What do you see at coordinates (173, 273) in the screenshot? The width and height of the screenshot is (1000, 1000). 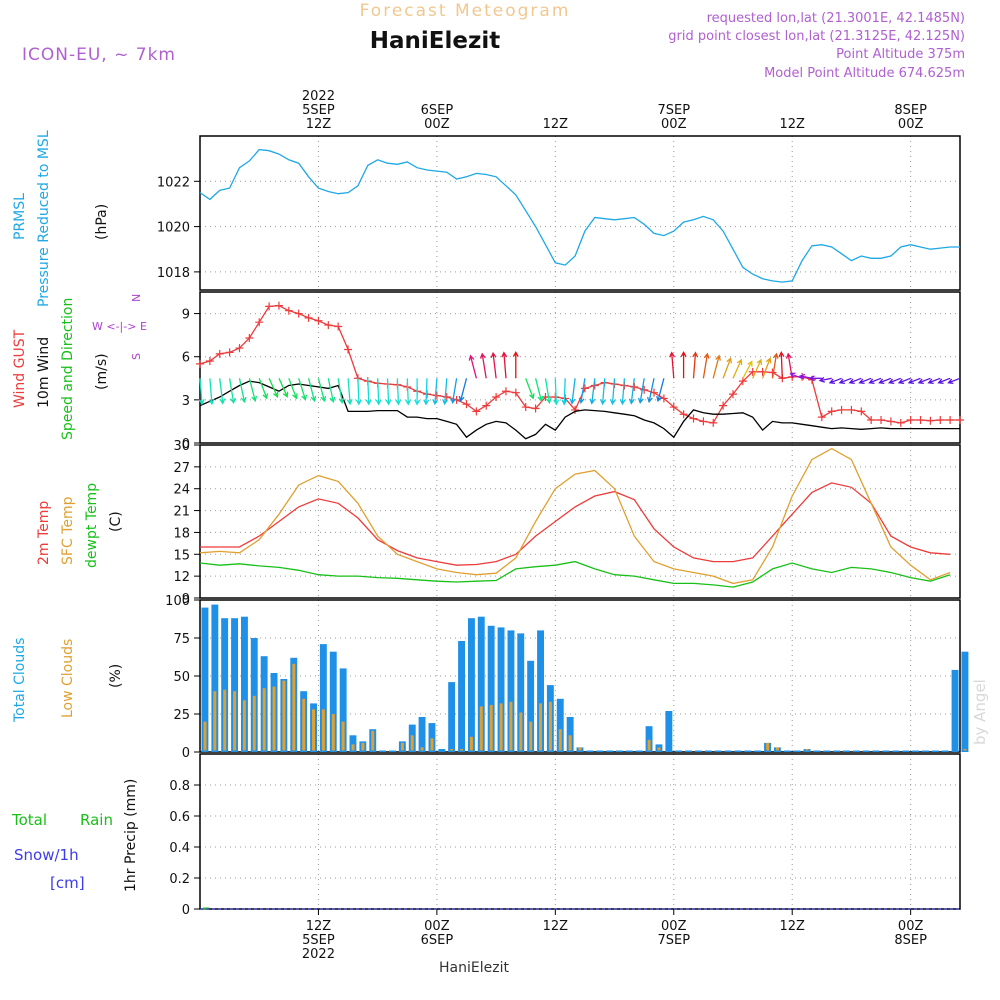 I see `pressure-ytick-label: 1018` at bounding box center [173, 273].